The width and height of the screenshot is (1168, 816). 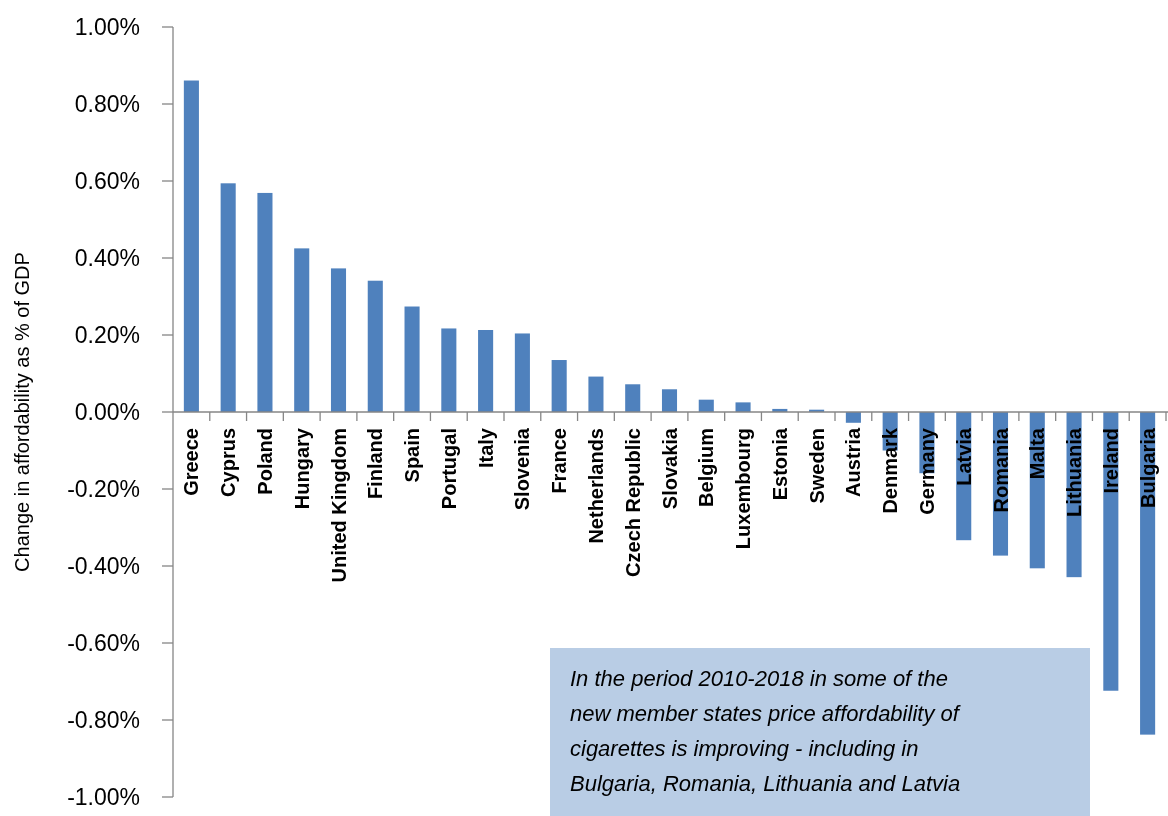 I want to click on x-tick-label: Slovenia, so click(x=522, y=469).